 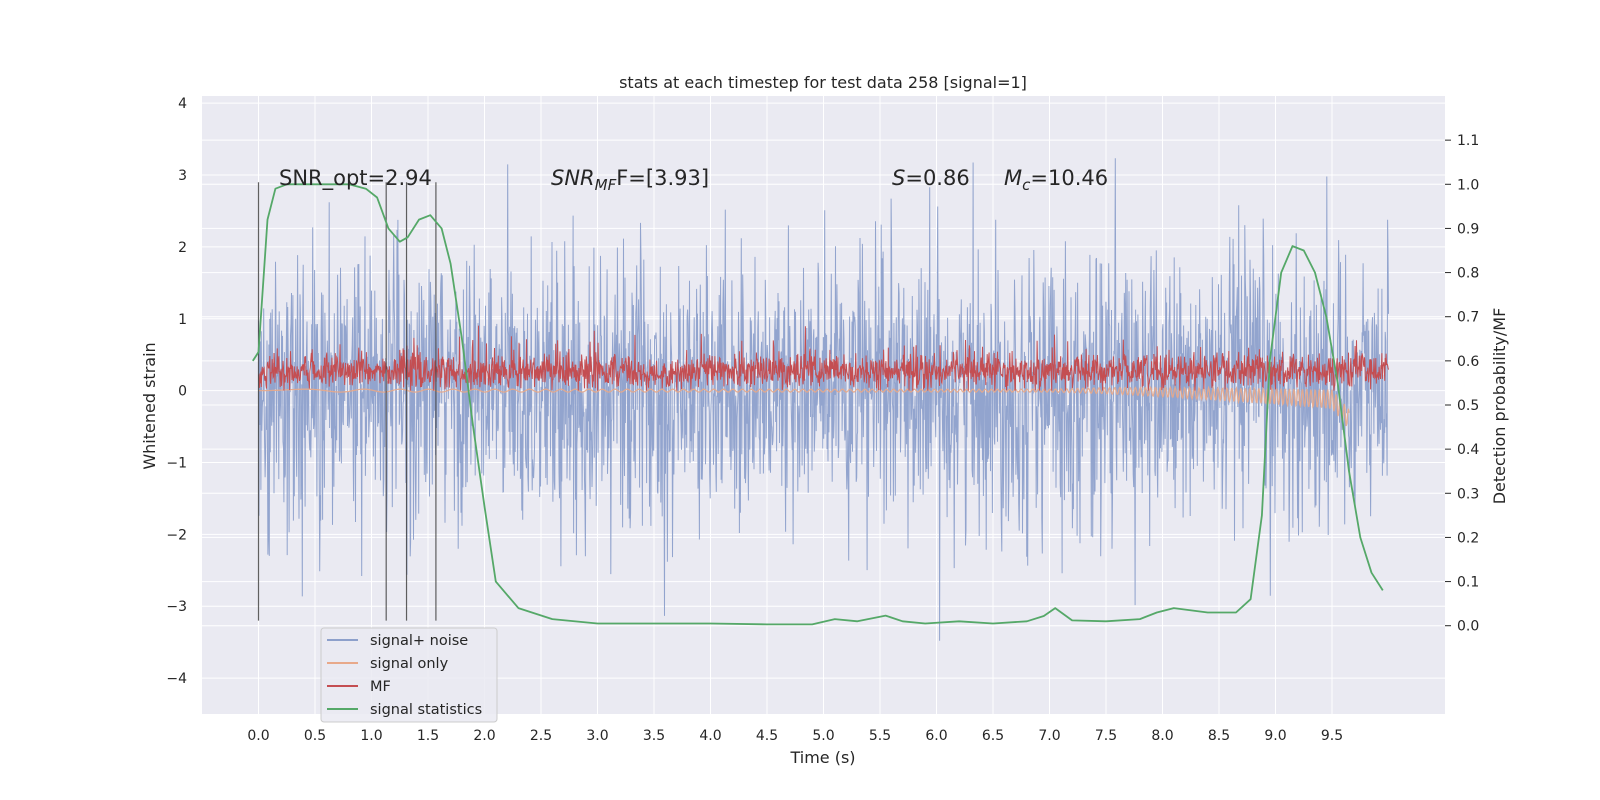 What do you see at coordinates (1468, 450) in the screenshot?
I see `y2-tick-label: 0.4` at bounding box center [1468, 450].